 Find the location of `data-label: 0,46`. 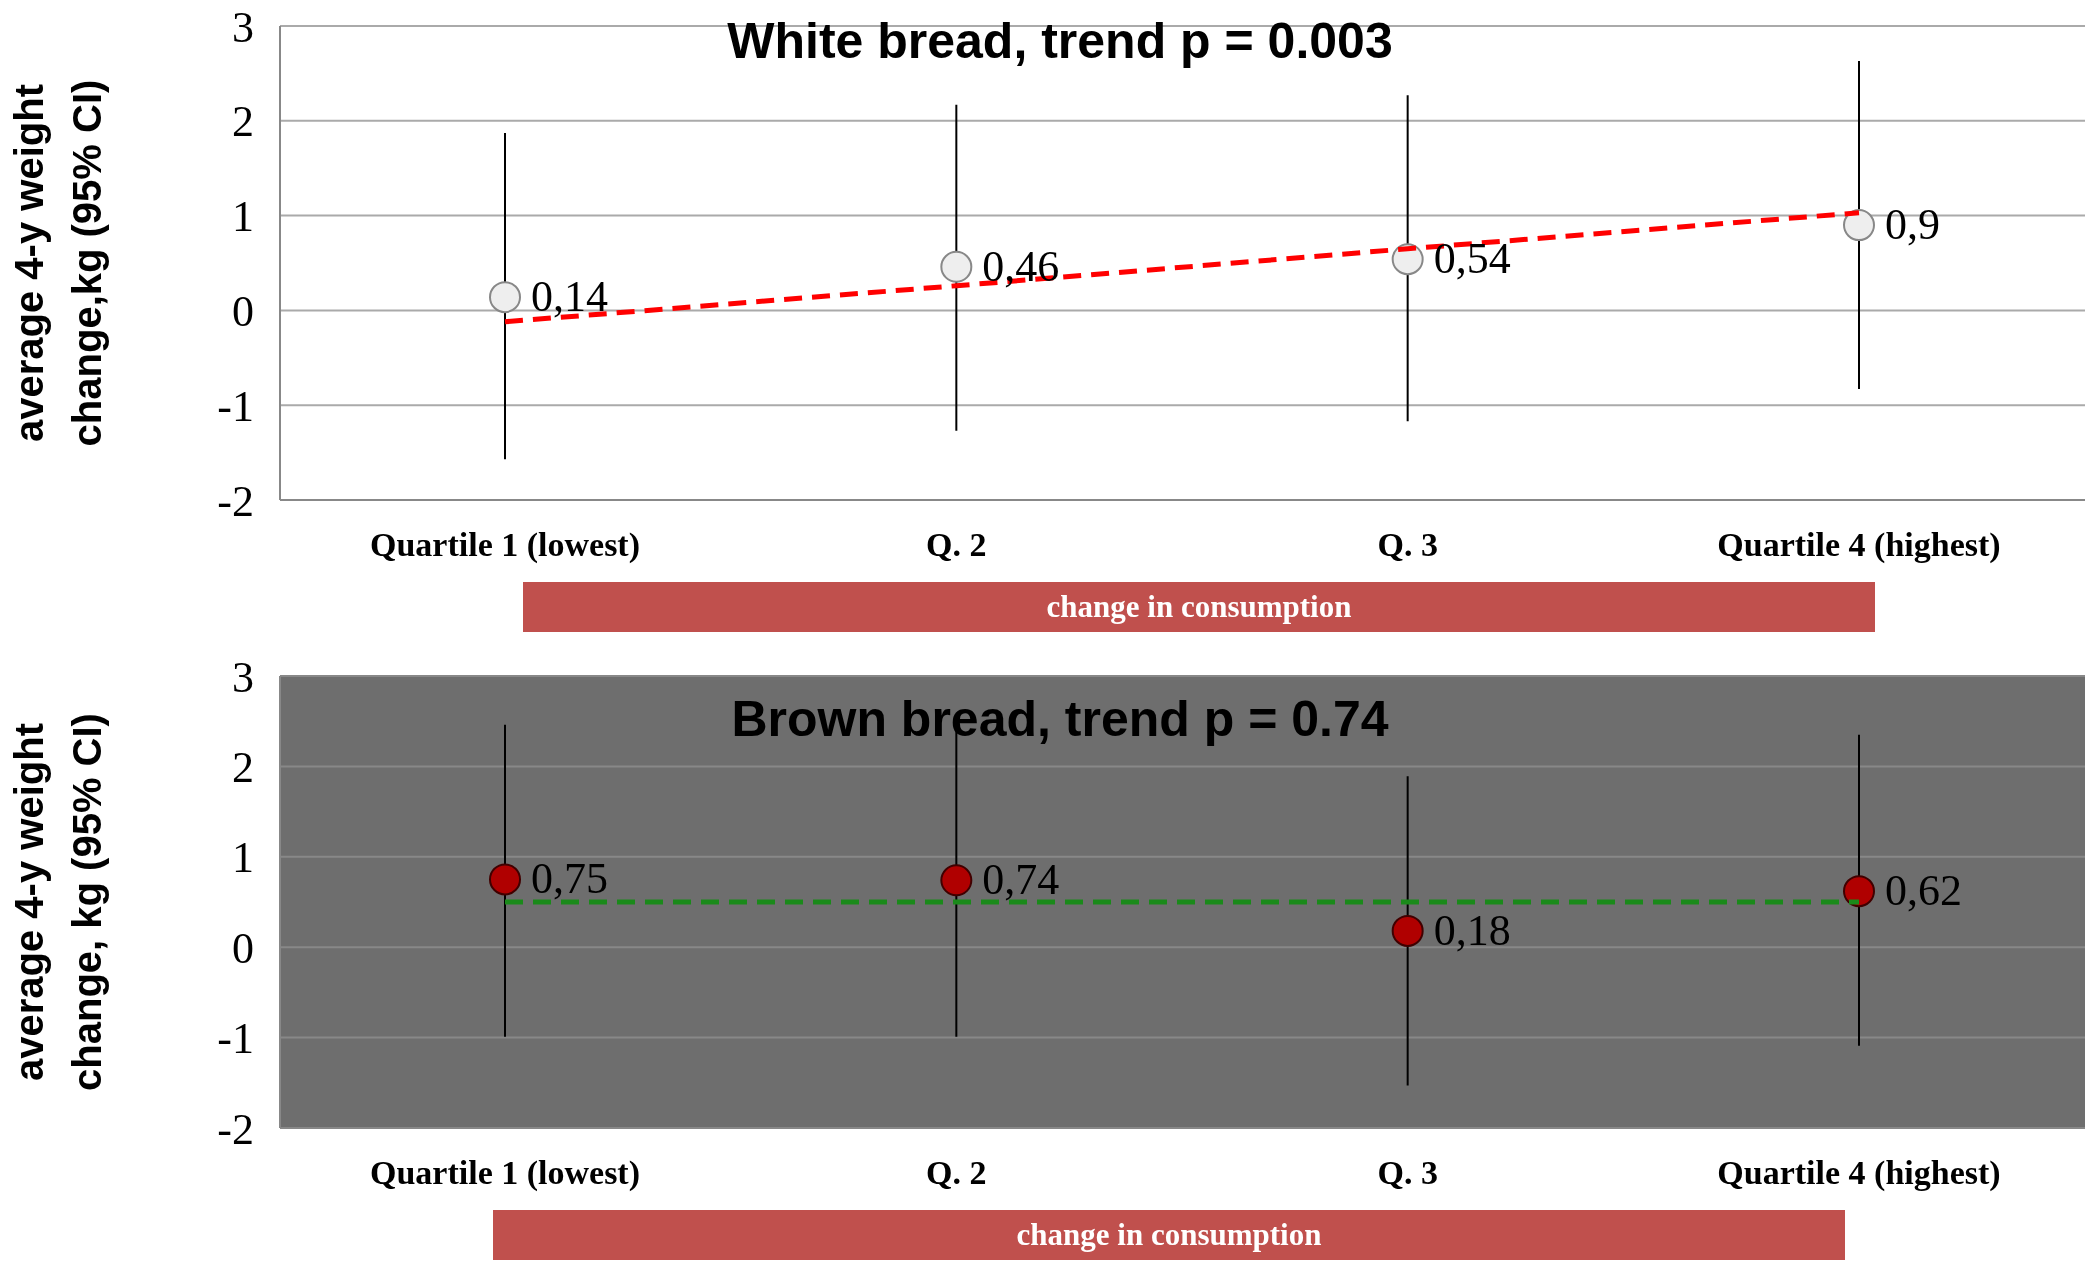

data-label: 0,46 is located at coordinates (1021, 266).